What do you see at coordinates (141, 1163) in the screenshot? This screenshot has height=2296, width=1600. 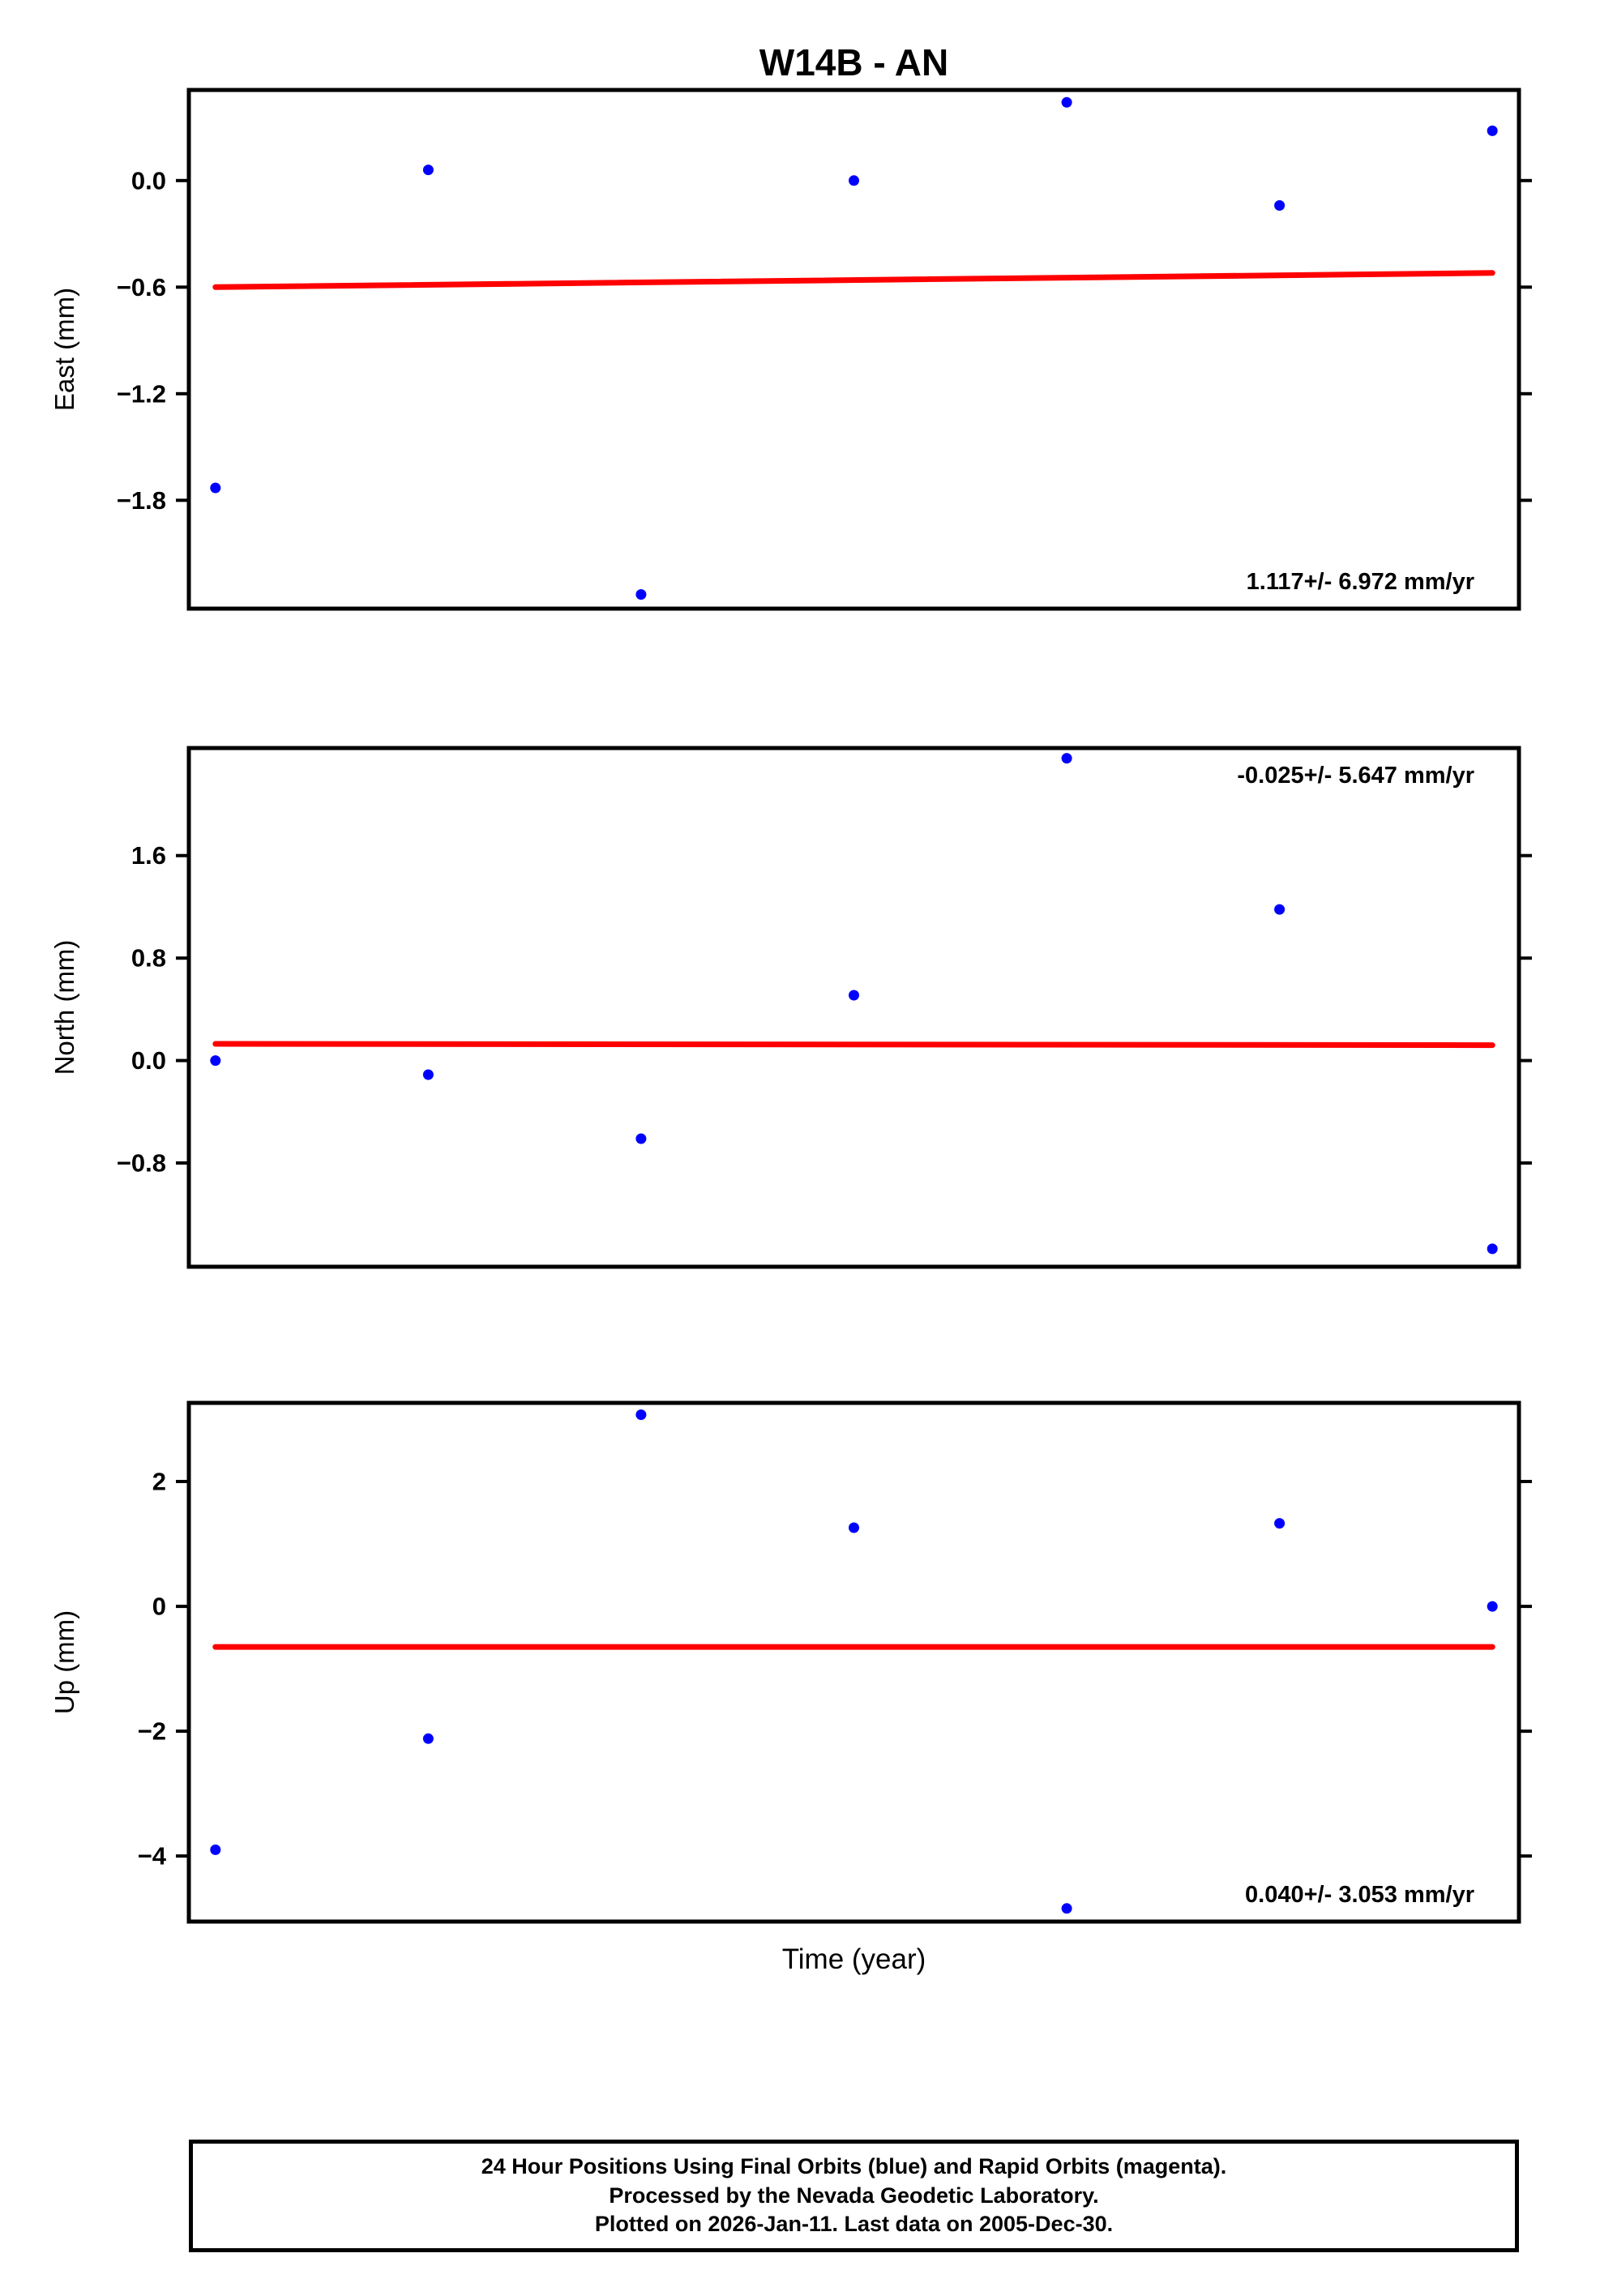 I see `svg-text: −0.8` at bounding box center [141, 1163].